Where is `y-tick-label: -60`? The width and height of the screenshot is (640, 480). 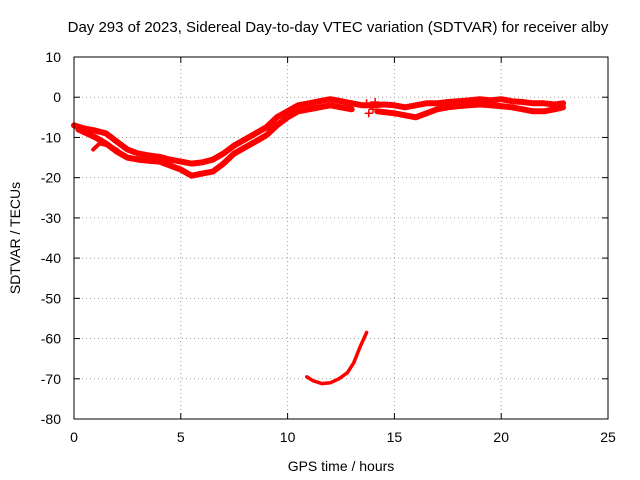 y-tick-label: -60 is located at coordinates (51, 339).